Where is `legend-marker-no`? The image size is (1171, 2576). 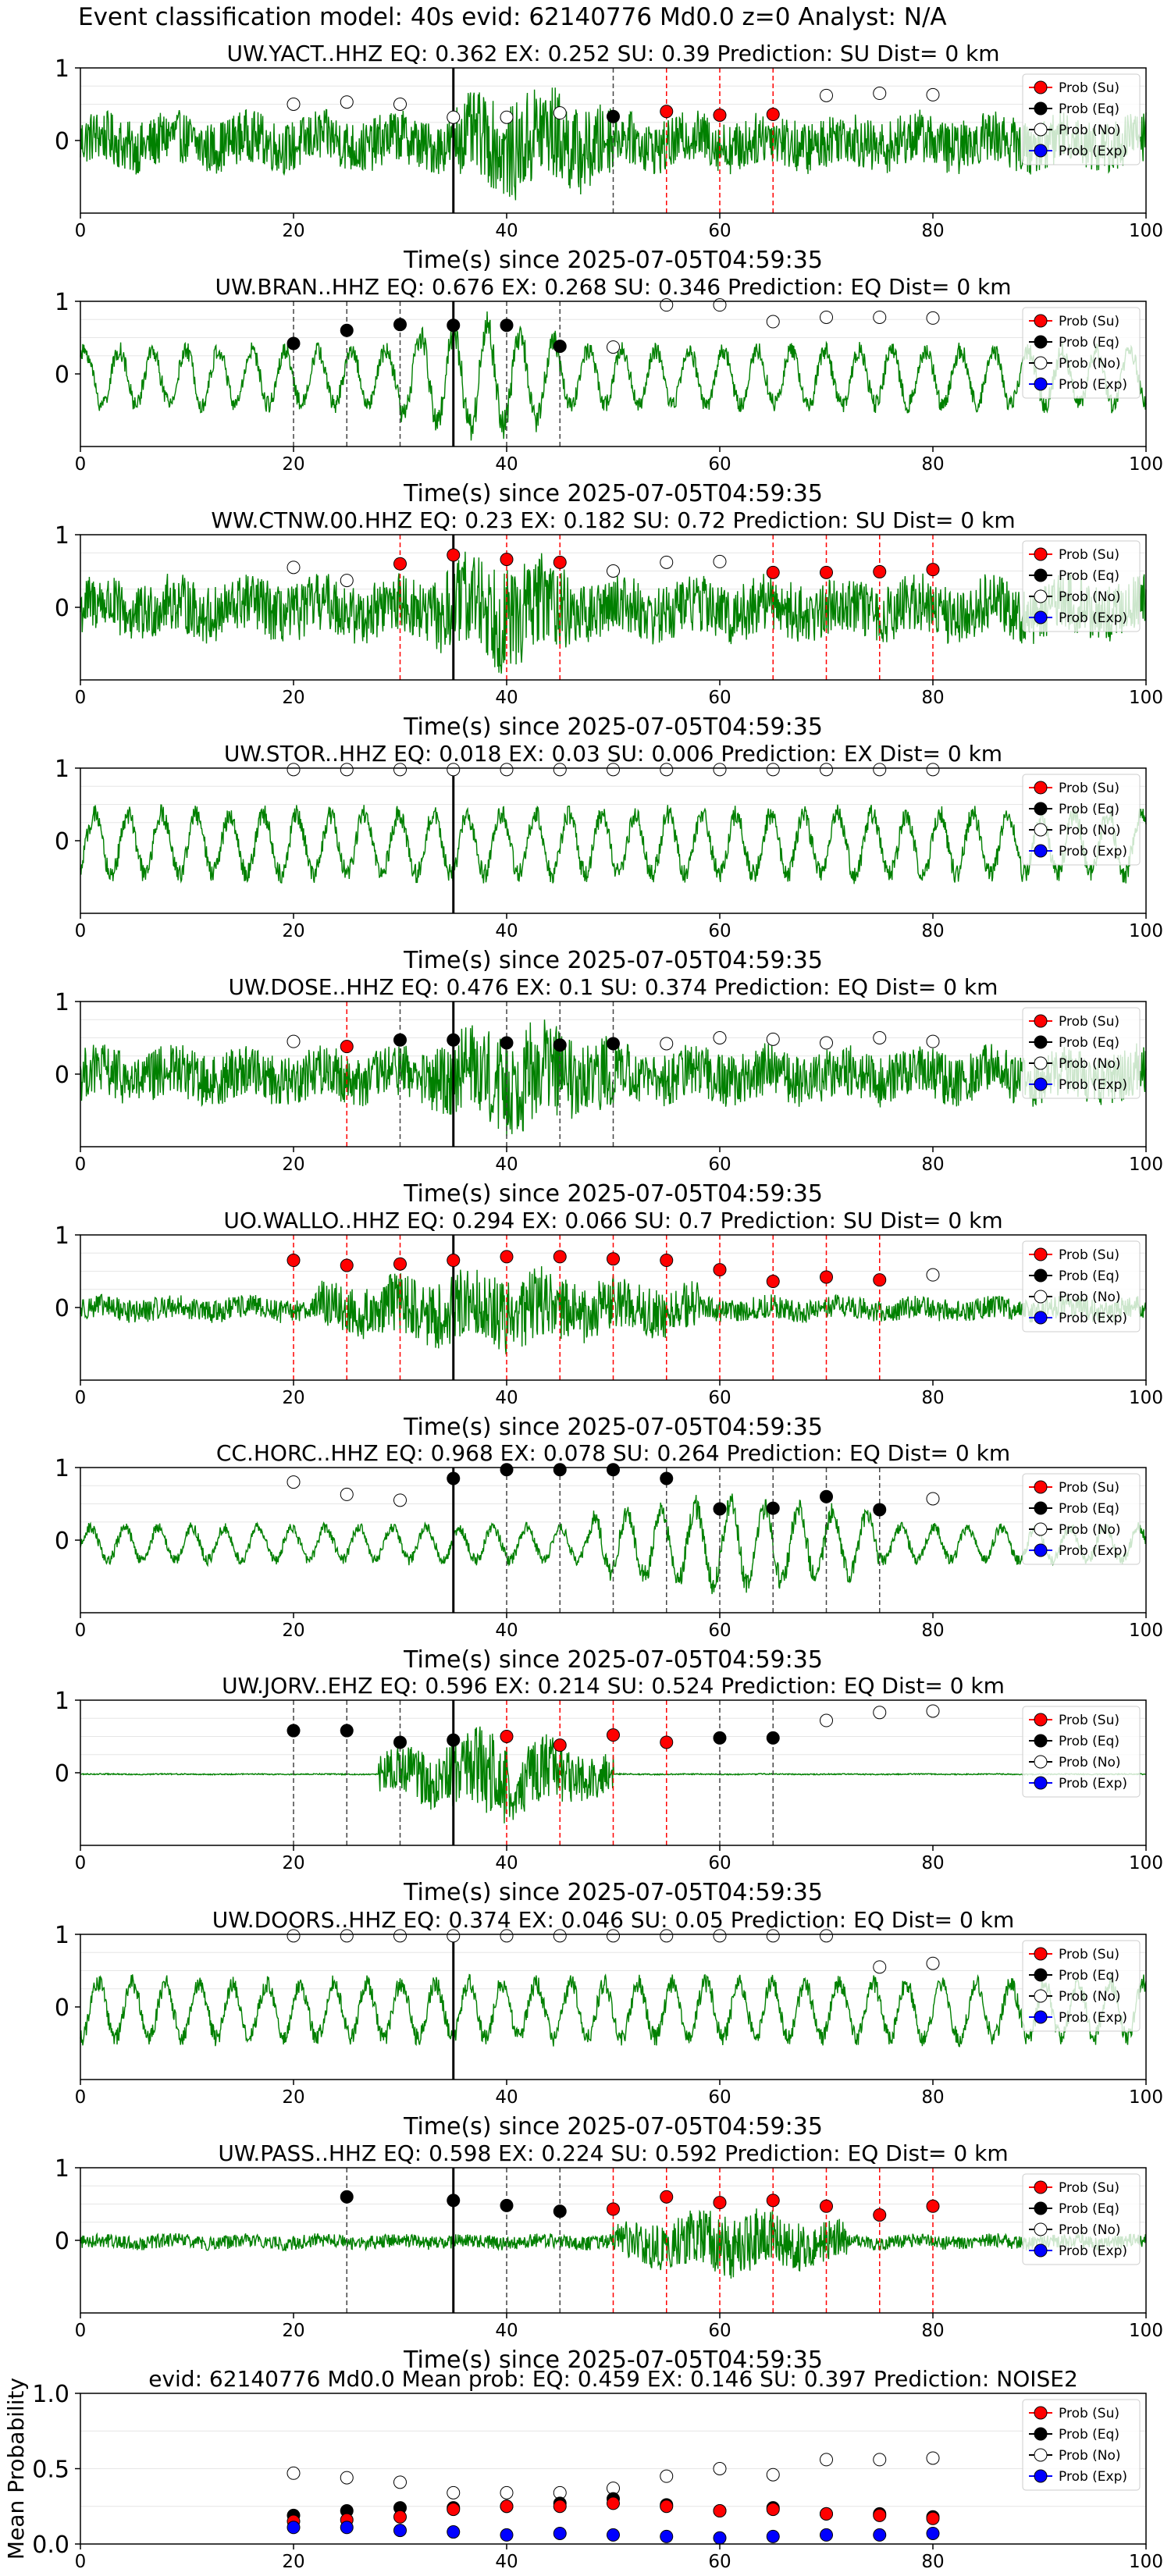
legend-marker-no is located at coordinates (1041, 2455).